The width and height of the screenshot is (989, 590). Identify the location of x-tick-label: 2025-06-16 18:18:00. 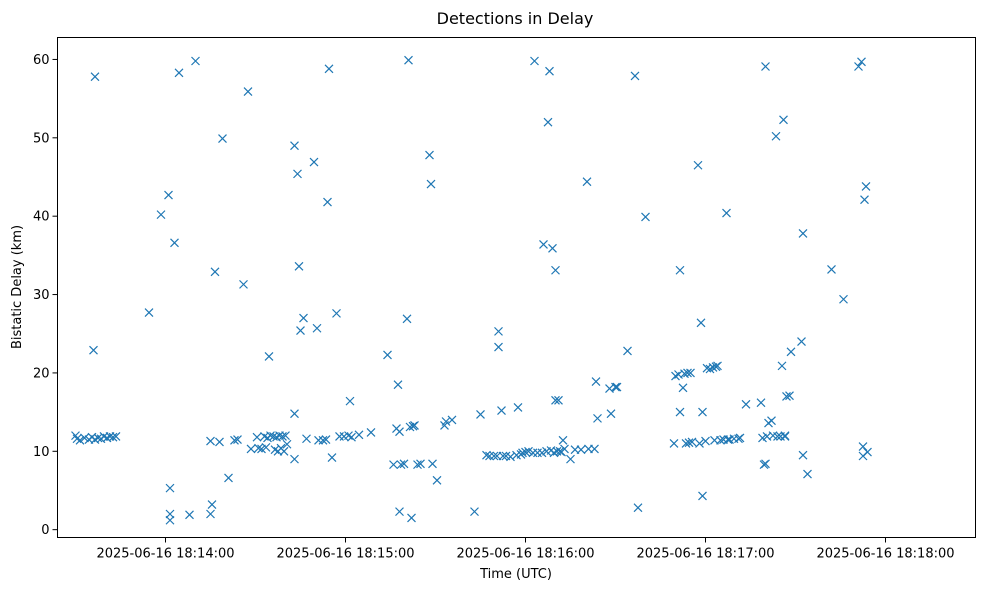
(885, 554).